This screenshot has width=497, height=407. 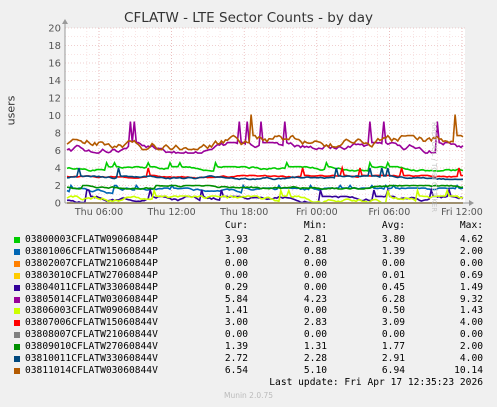 I want to click on x-tick-label-5: Fri 12:00, so click(x=462, y=212).